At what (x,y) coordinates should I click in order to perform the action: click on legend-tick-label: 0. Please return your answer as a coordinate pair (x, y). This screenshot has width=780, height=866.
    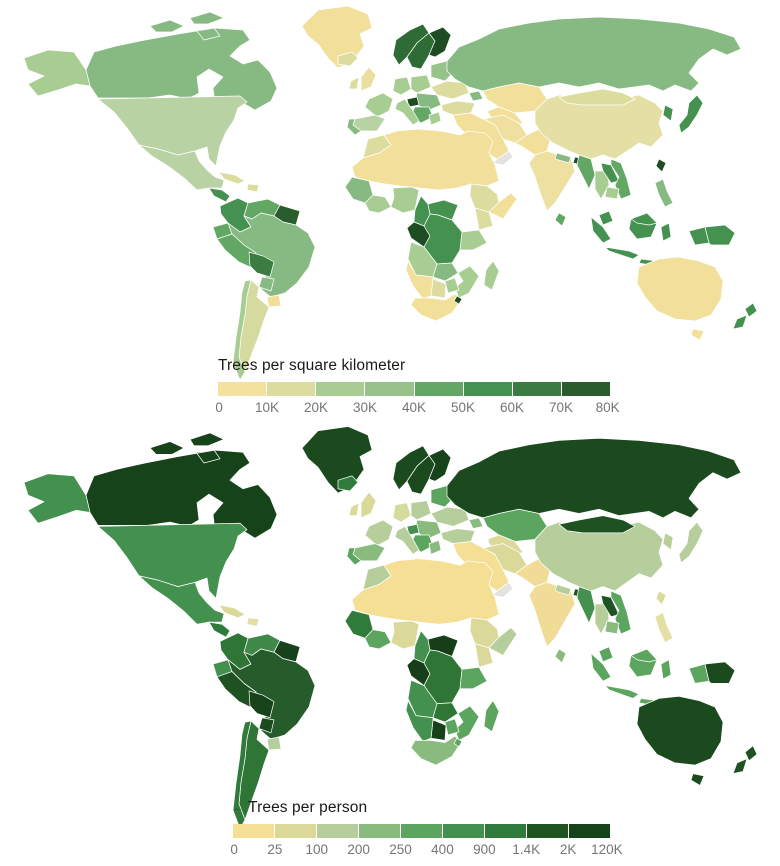
    Looking at the image, I should click on (219, 407).